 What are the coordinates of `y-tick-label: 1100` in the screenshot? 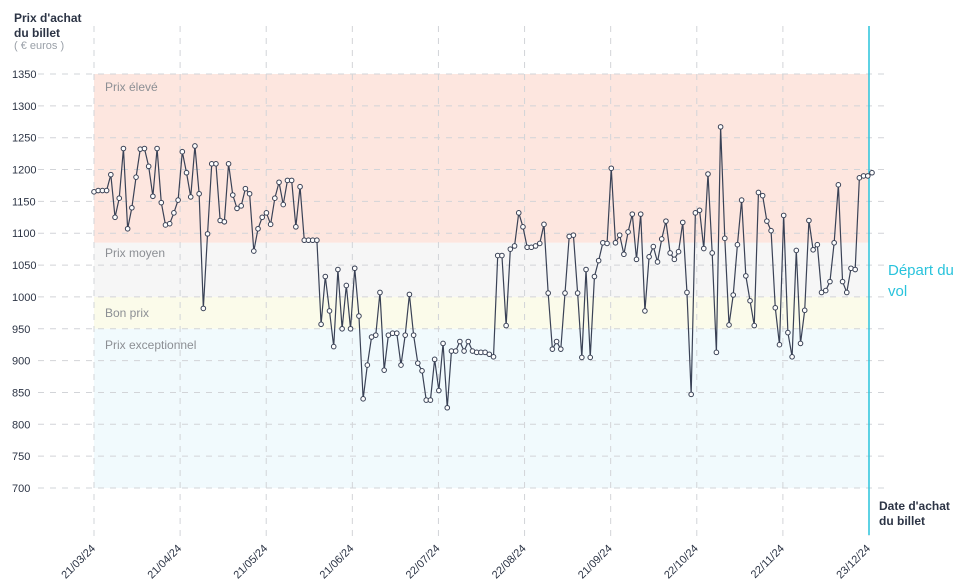 It's located at (24, 234).